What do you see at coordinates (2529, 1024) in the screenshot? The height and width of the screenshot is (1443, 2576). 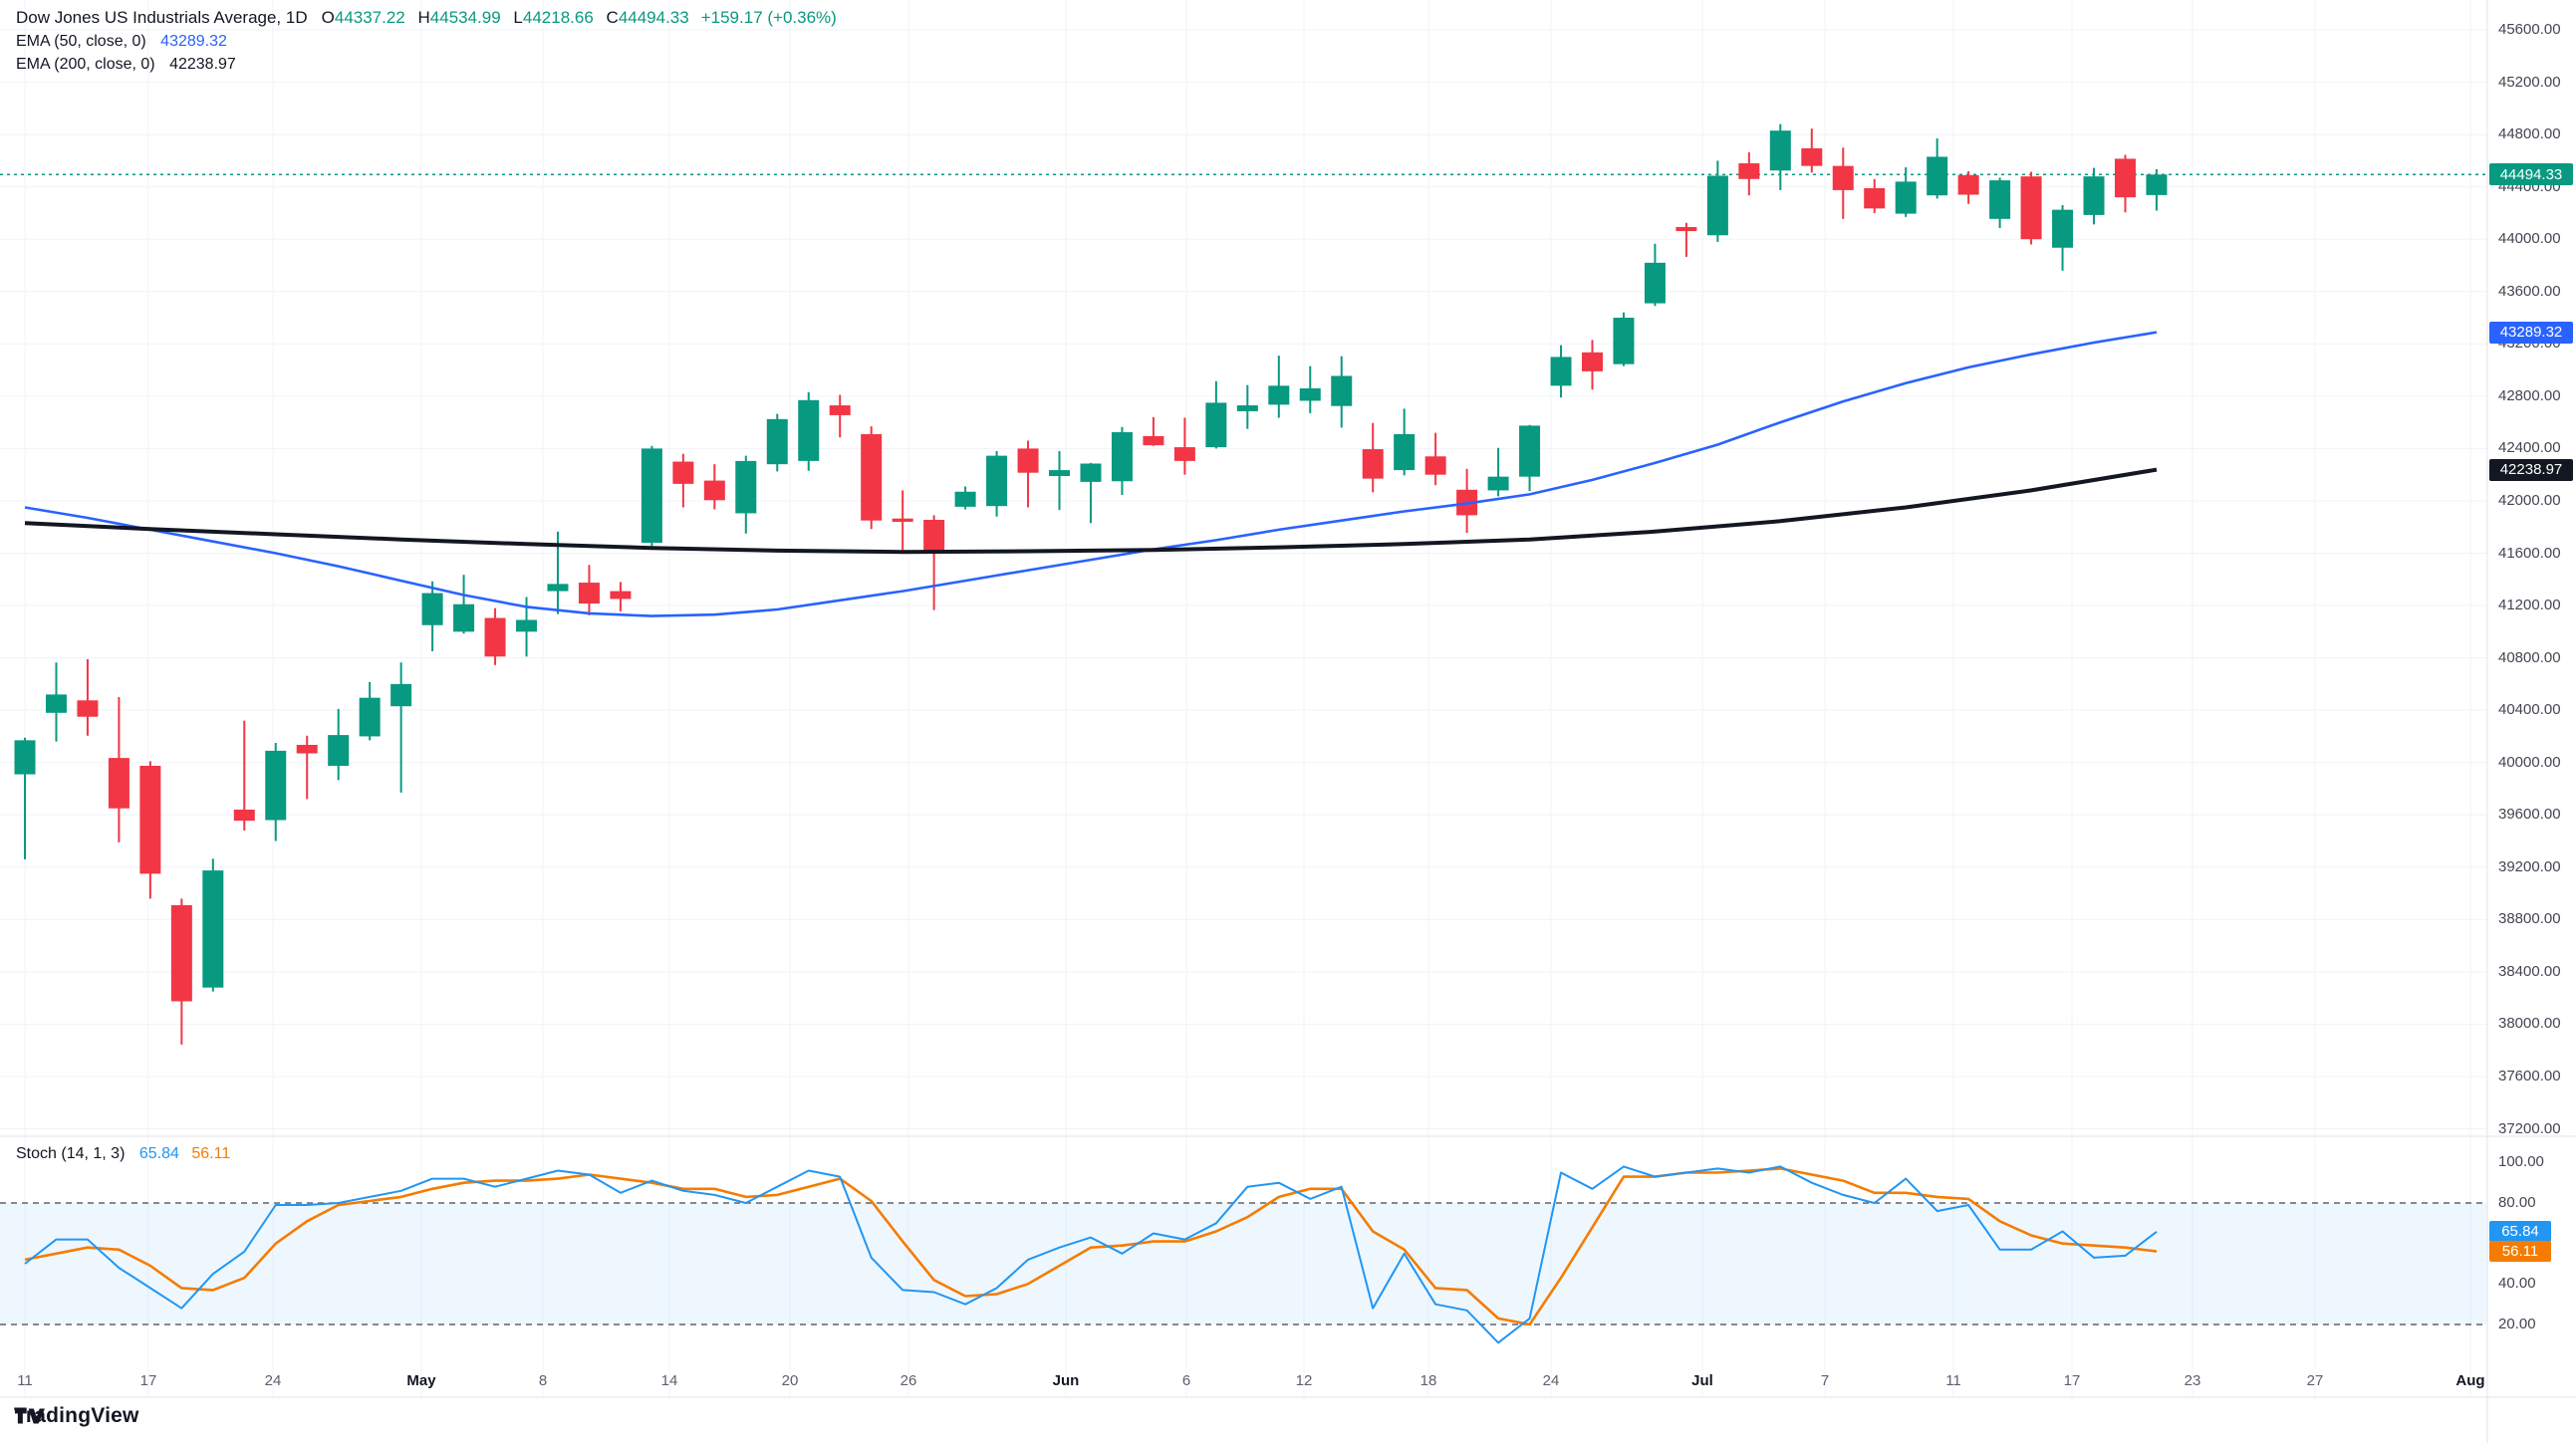 I see `price-tick-label: 38000.00` at bounding box center [2529, 1024].